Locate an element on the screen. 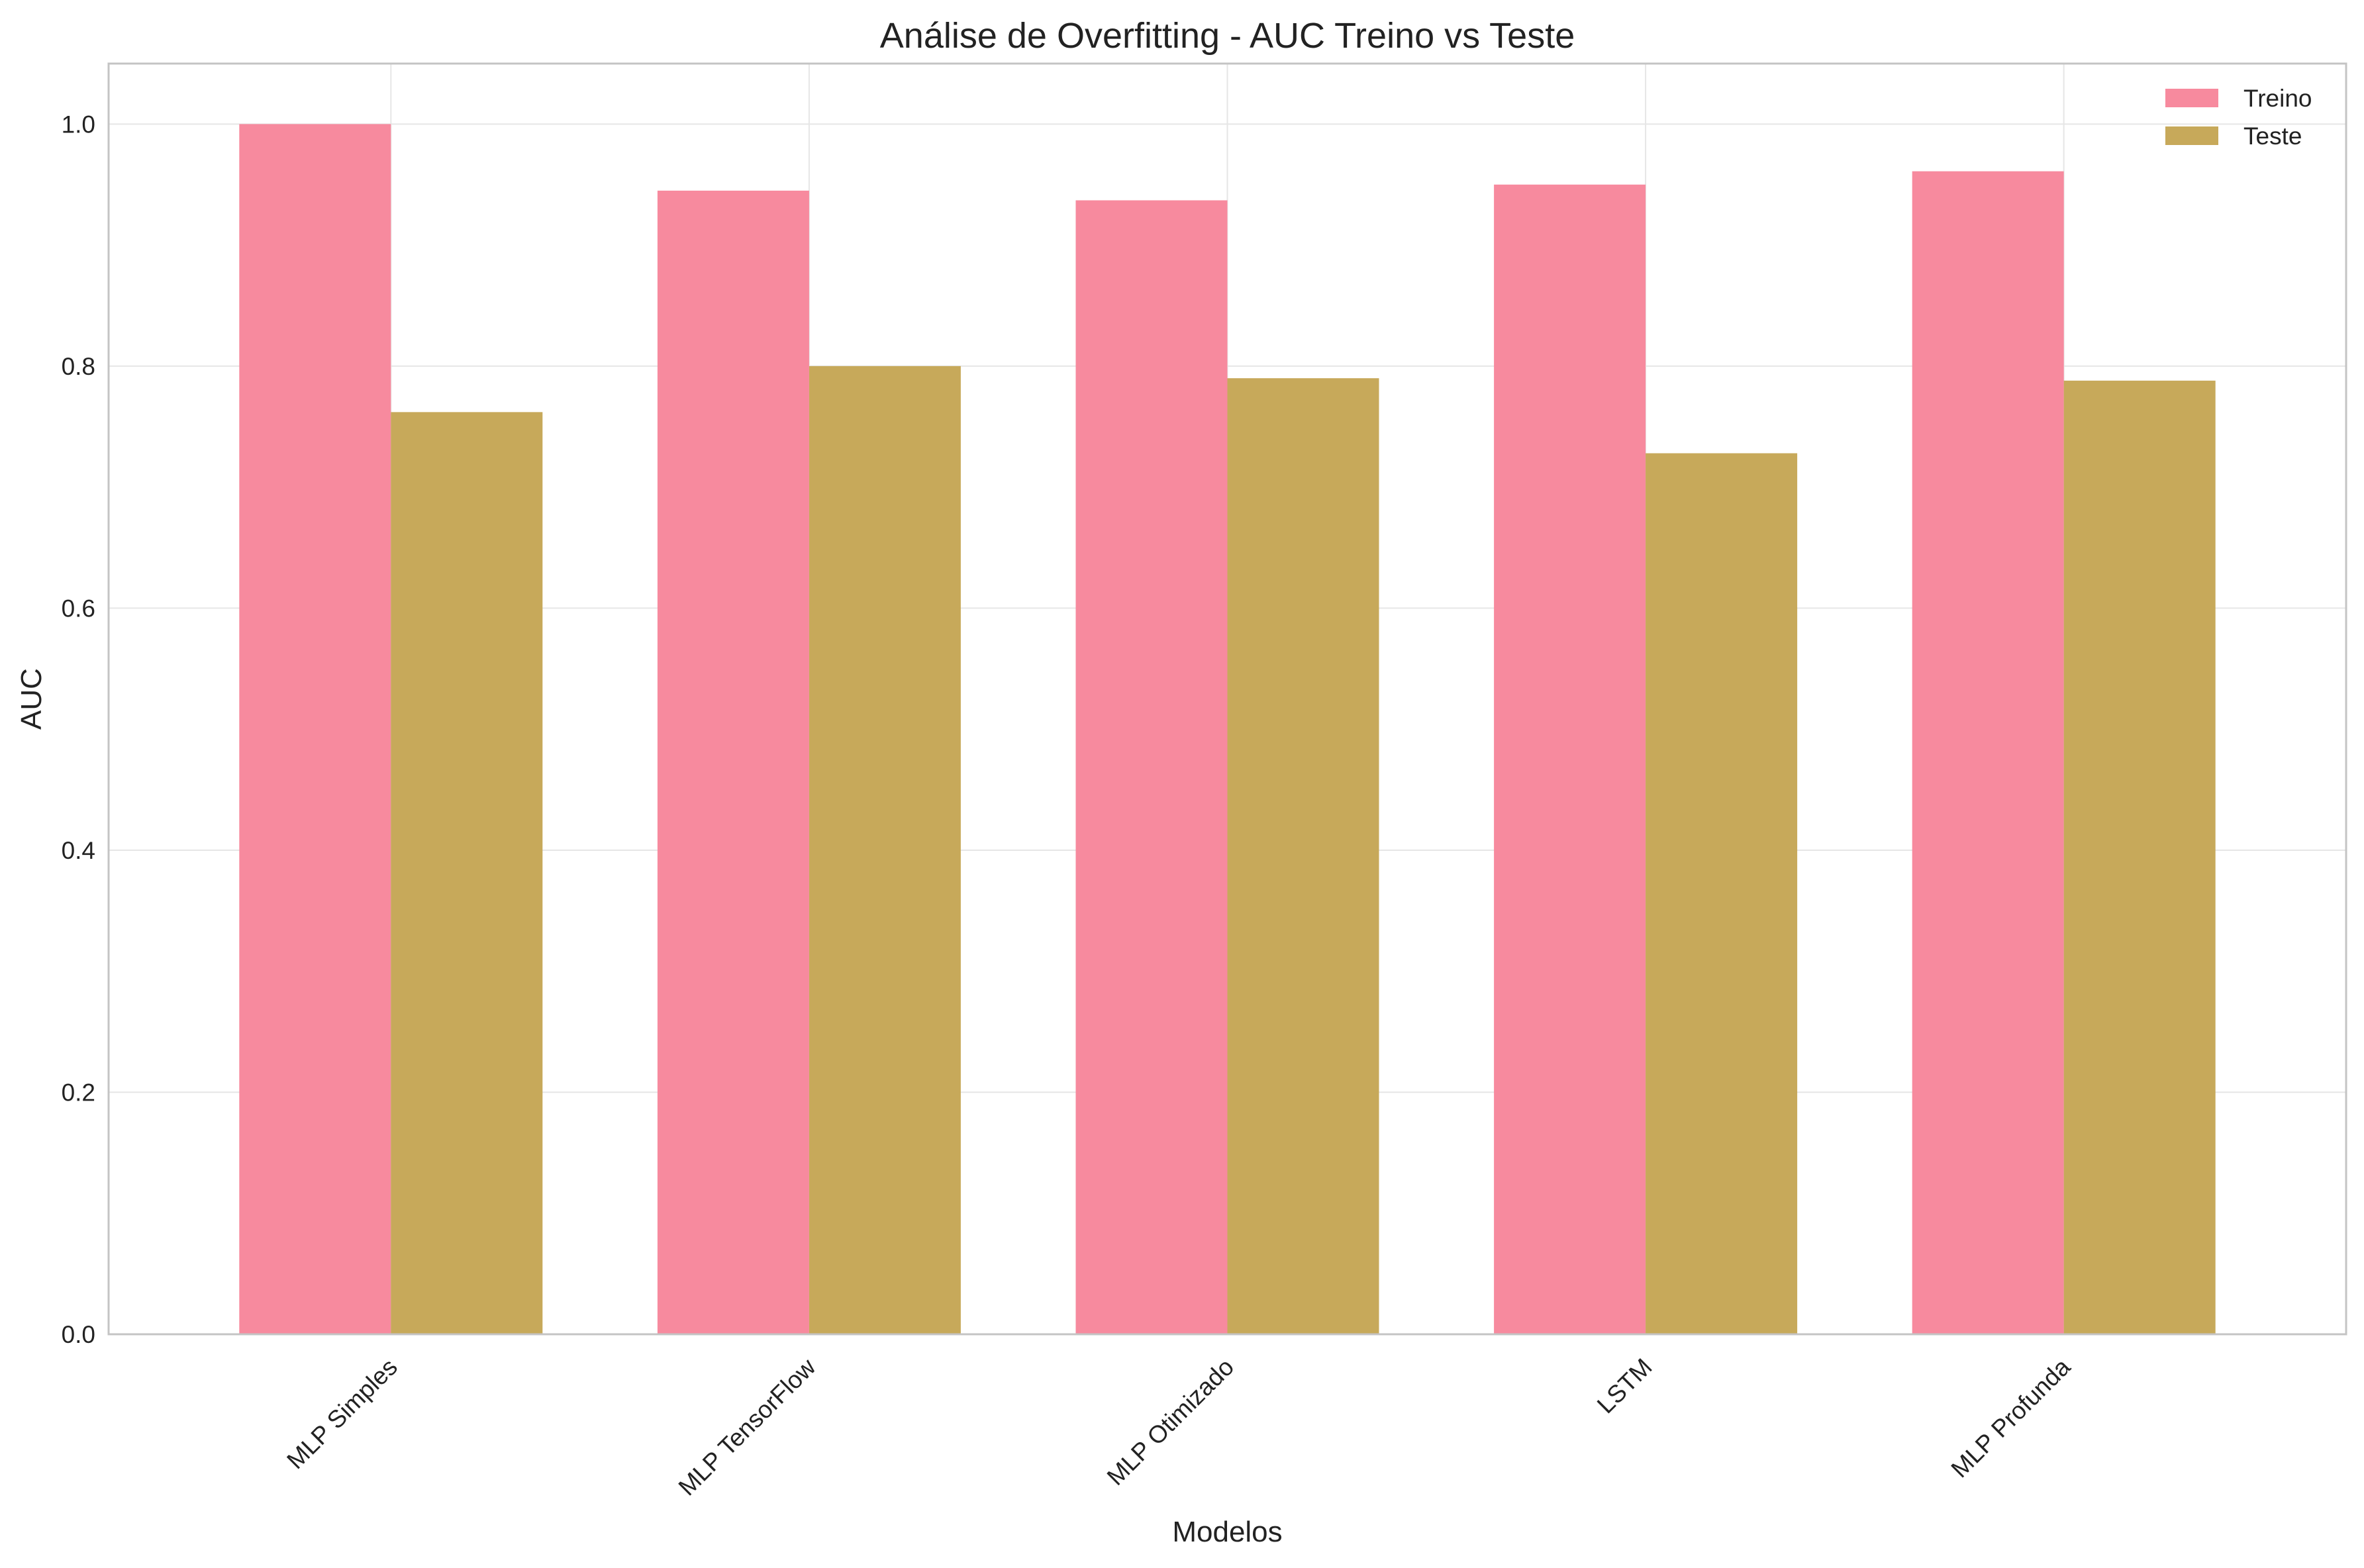 The height and width of the screenshot is (1568, 2364). legend-swatch-teste is located at coordinates (2191, 135).